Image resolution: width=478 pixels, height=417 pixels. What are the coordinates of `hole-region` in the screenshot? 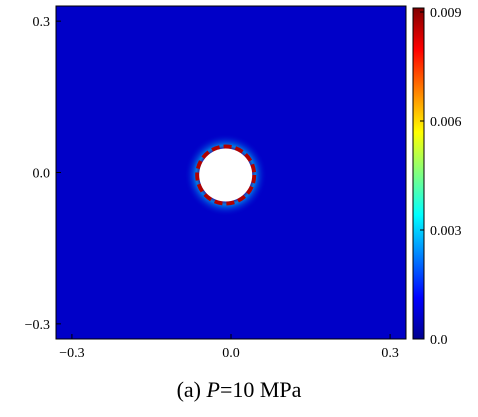 It's located at (225, 175).